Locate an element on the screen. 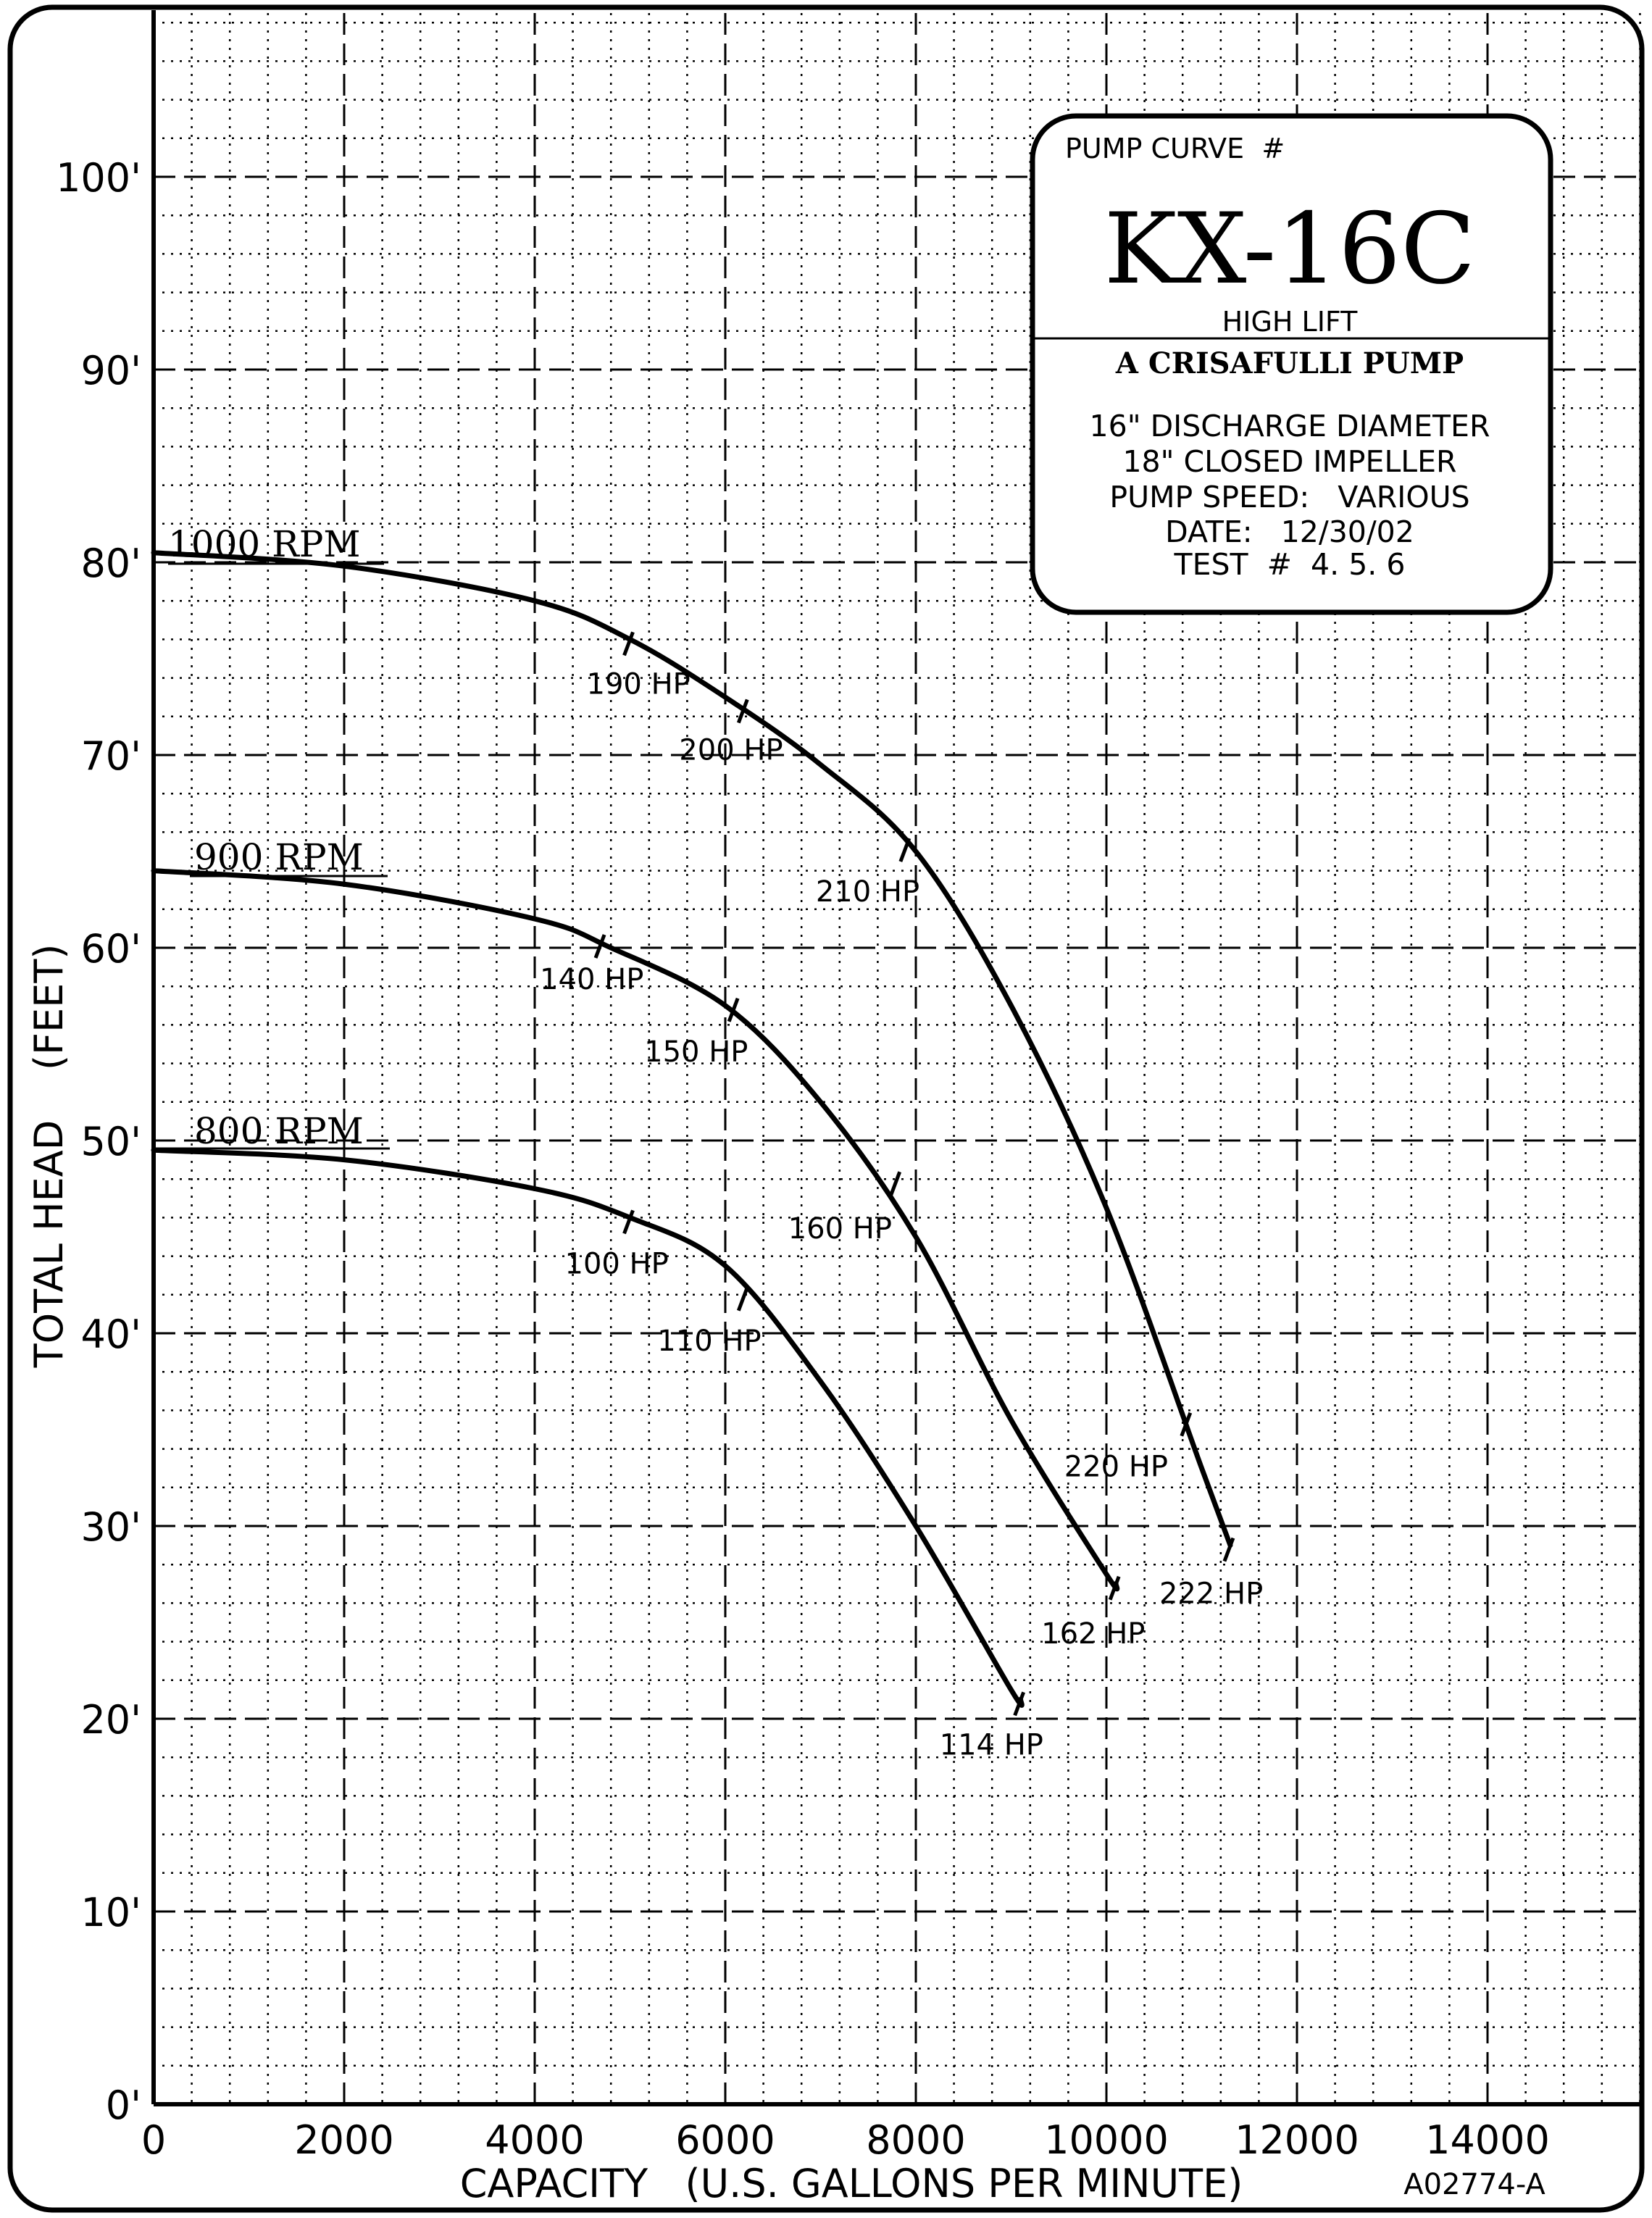 The image size is (1652, 2218). spec-line: 18" CLOSED IMPELLER is located at coordinates (1289, 461).